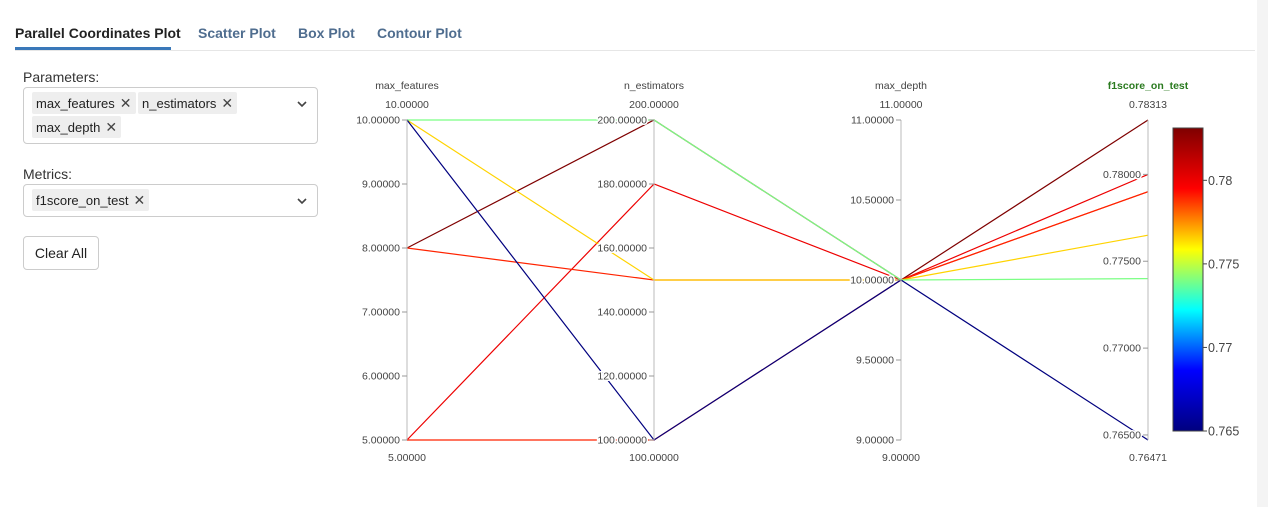 The image size is (1268, 507). I want to click on tick-label: 5.00000, so click(381, 441).